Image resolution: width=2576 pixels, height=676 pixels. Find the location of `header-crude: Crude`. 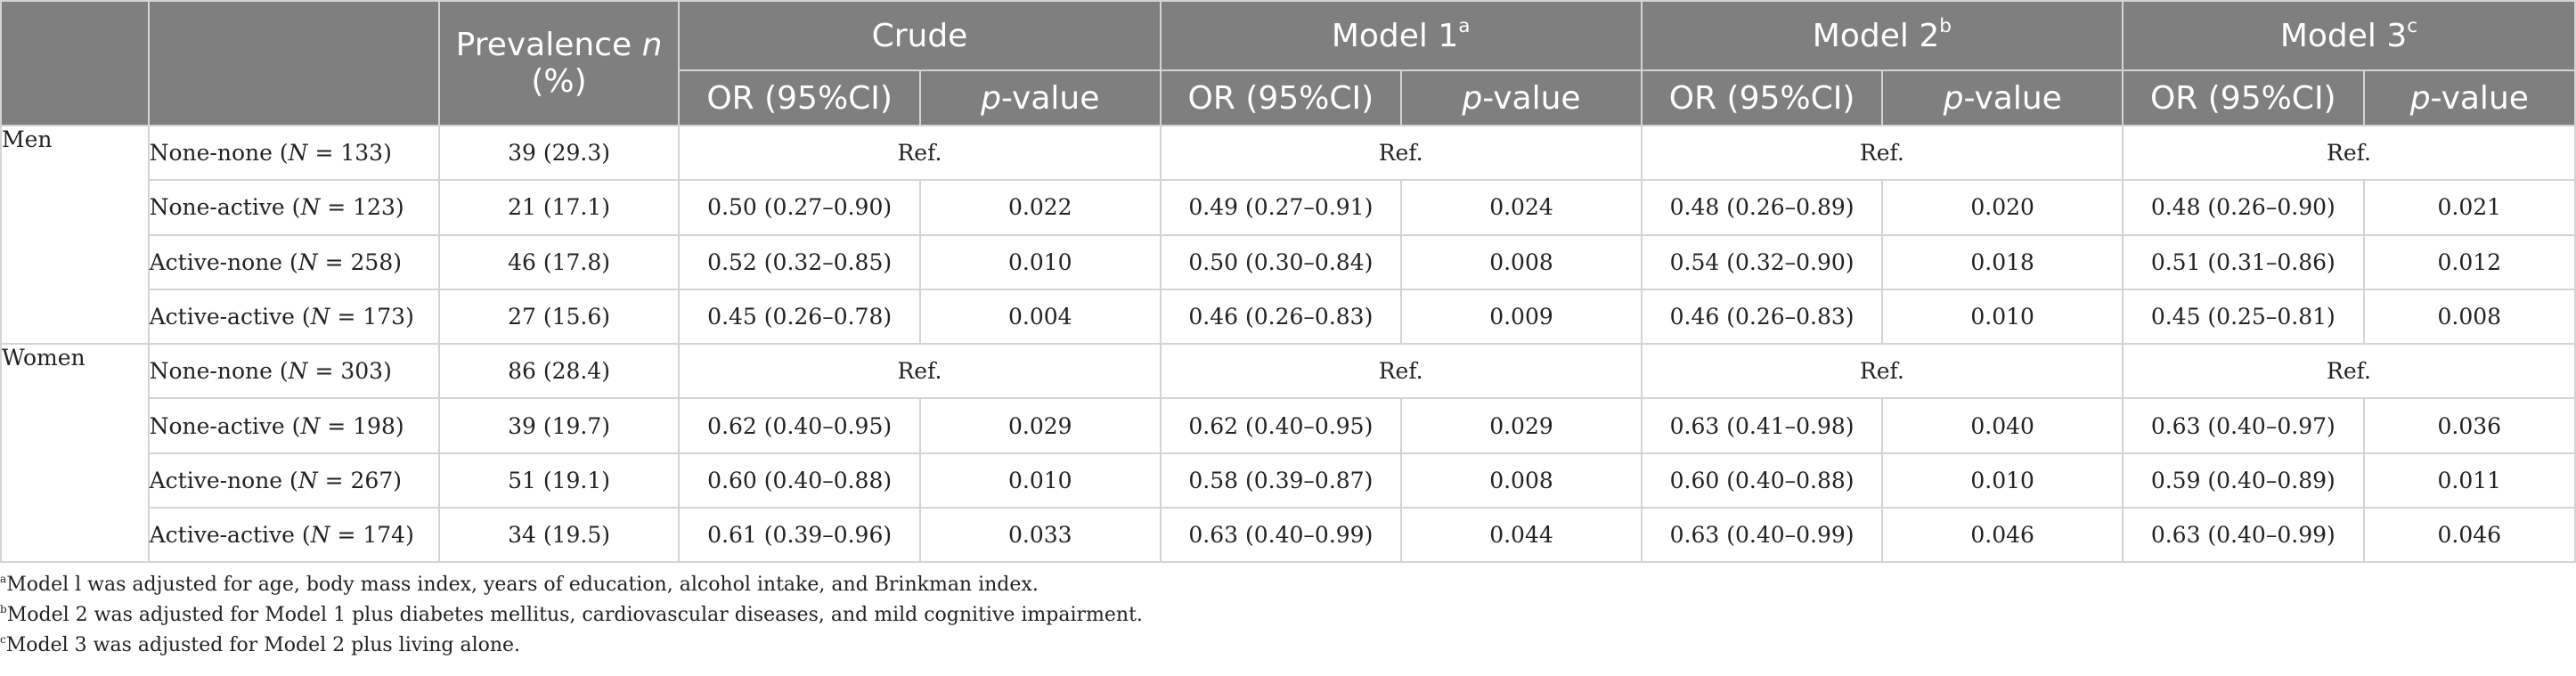

header-crude: Crude is located at coordinates (920, 35).